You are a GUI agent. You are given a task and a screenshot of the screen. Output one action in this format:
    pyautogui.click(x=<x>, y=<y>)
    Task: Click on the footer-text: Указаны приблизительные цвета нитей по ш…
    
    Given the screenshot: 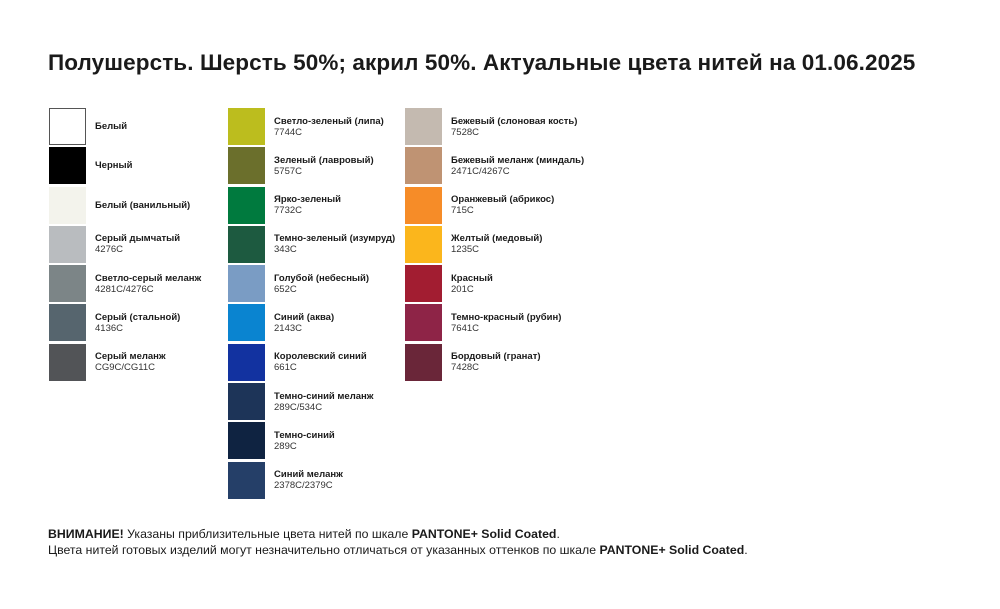 What is the action you would take?
    pyautogui.click(x=267, y=534)
    